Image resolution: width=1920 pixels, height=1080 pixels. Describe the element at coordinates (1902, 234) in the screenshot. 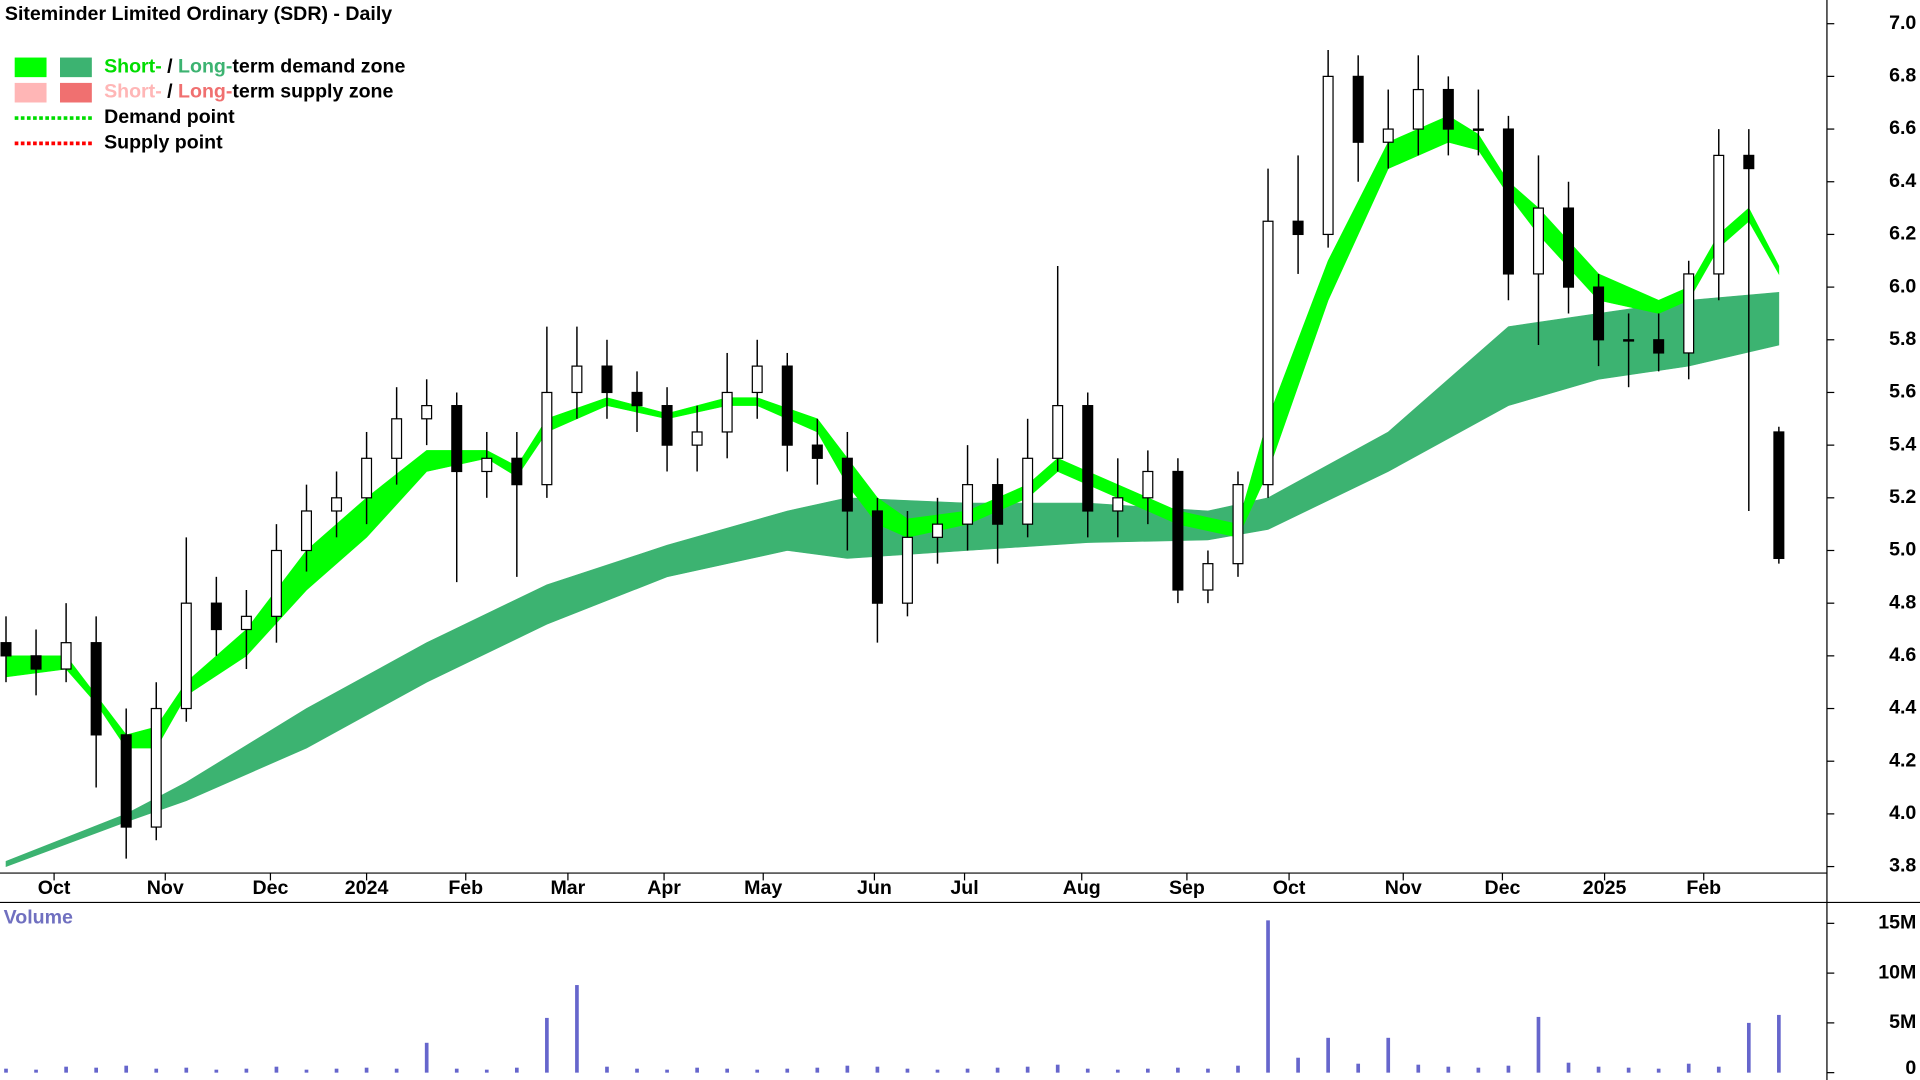

I see `y-tick-label: 6.2` at that location.